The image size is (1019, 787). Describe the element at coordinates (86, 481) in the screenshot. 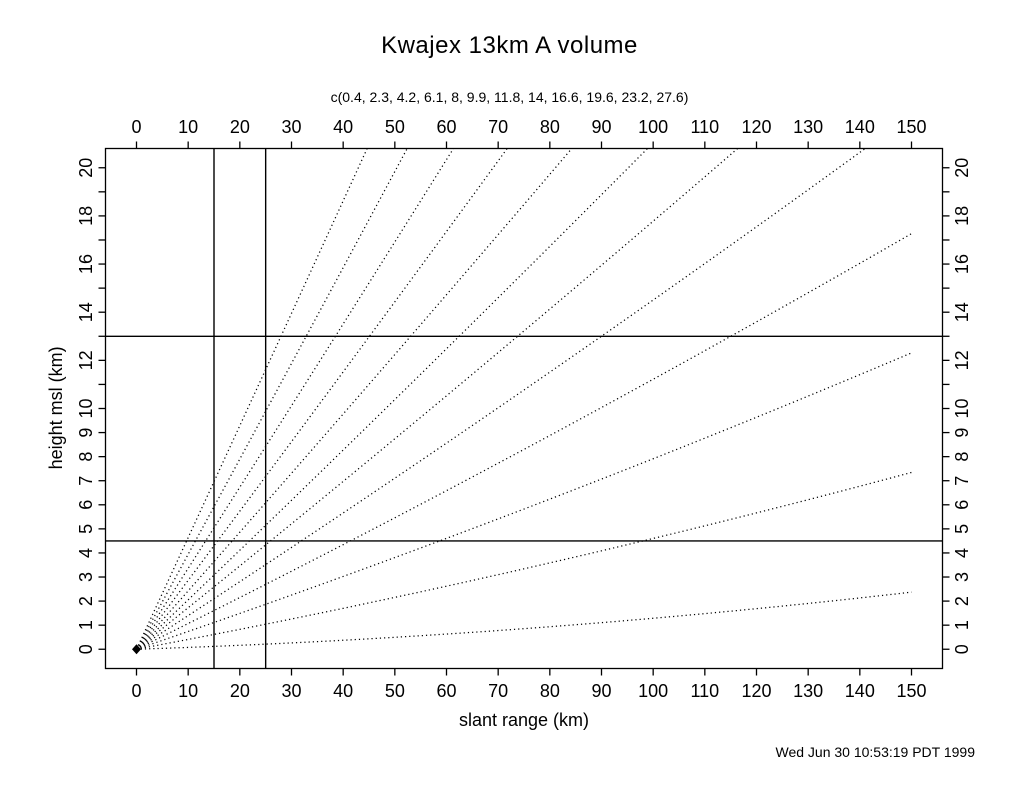

I see `y-axis-left-tick-label: 7` at that location.